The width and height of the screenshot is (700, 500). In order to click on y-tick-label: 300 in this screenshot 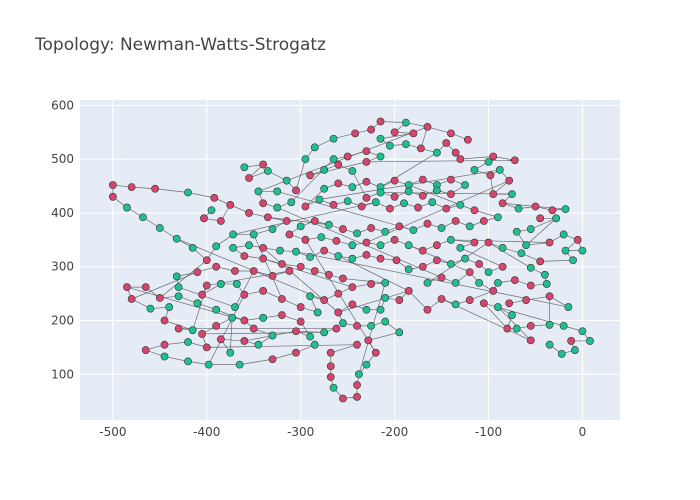, I will do `click(62, 267)`.